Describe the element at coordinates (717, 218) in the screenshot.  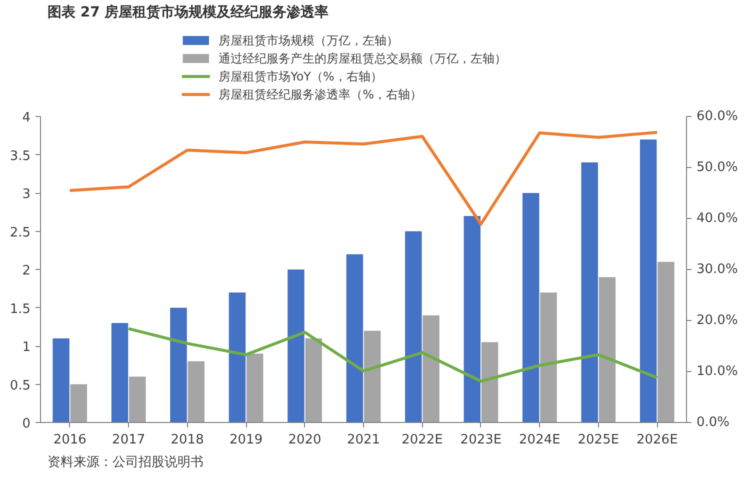
I see `y2-tick-label: 40.0%` at that location.